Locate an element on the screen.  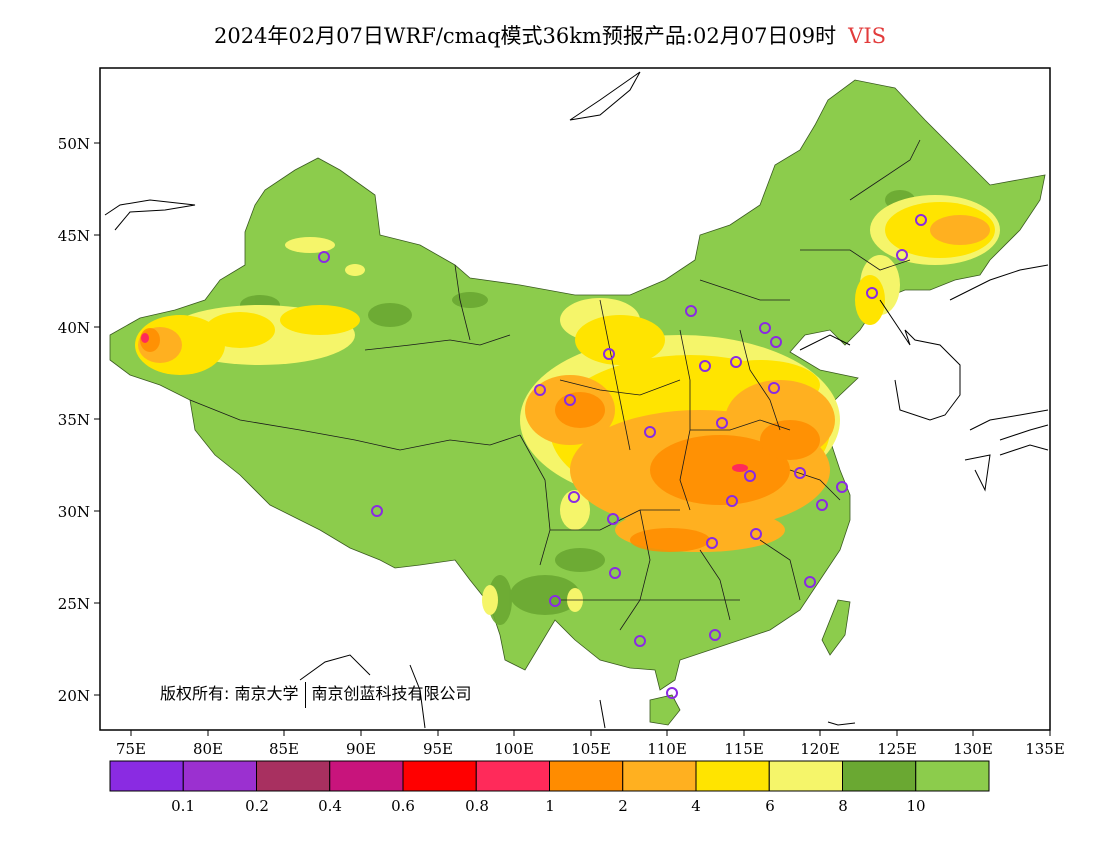
copyright-notice: 版权所有: 南京大学 南京创蓝科技有限公司 is located at coordinates (316, 694).